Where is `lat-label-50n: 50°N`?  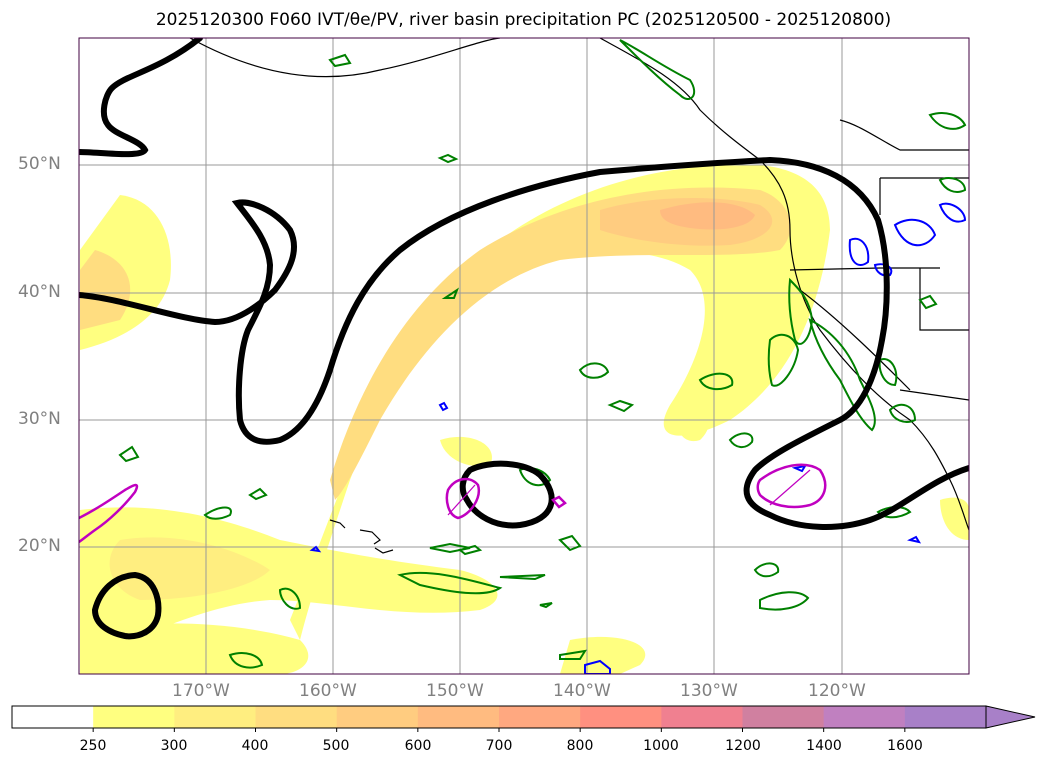
lat-label-50n: 50°N is located at coordinates (39, 164).